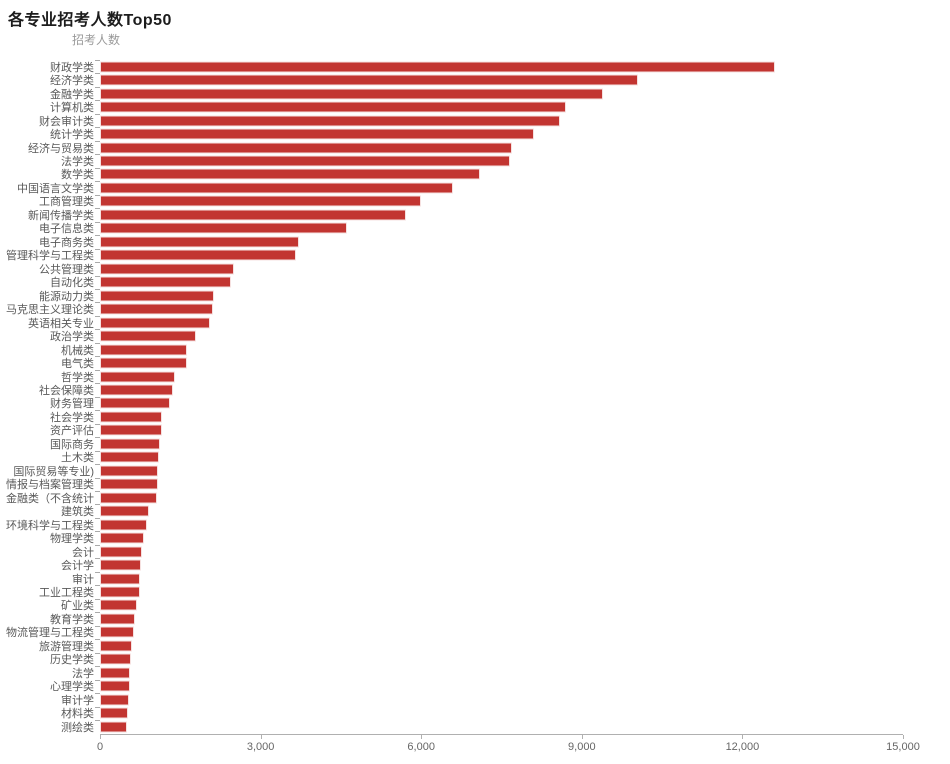 The width and height of the screenshot is (950, 764). I want to click on chart-row: 哲学类, so click(475, 376).